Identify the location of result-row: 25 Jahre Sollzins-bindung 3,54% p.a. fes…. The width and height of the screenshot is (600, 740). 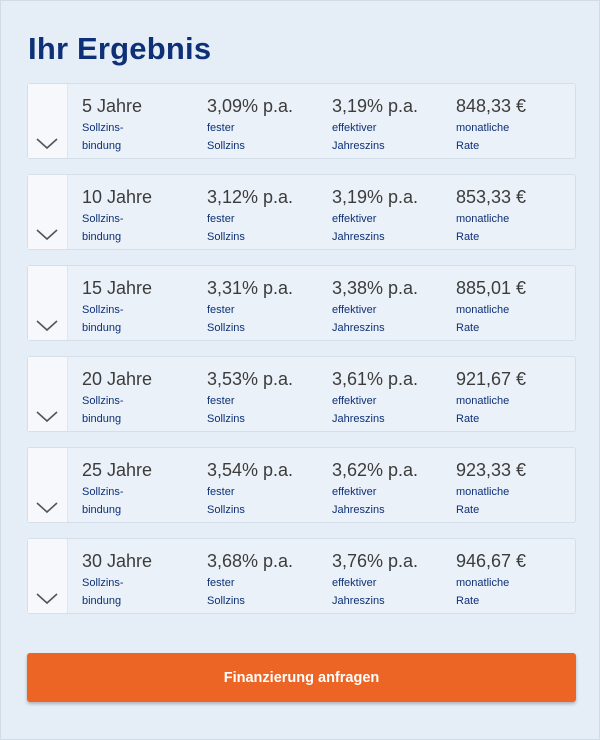
(301, 485).